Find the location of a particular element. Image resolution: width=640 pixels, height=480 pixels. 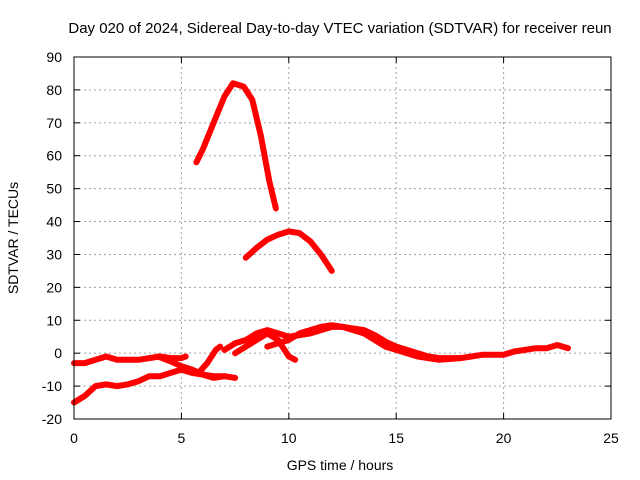

y-tick-label: 30 is located at coordinates (54, 254).